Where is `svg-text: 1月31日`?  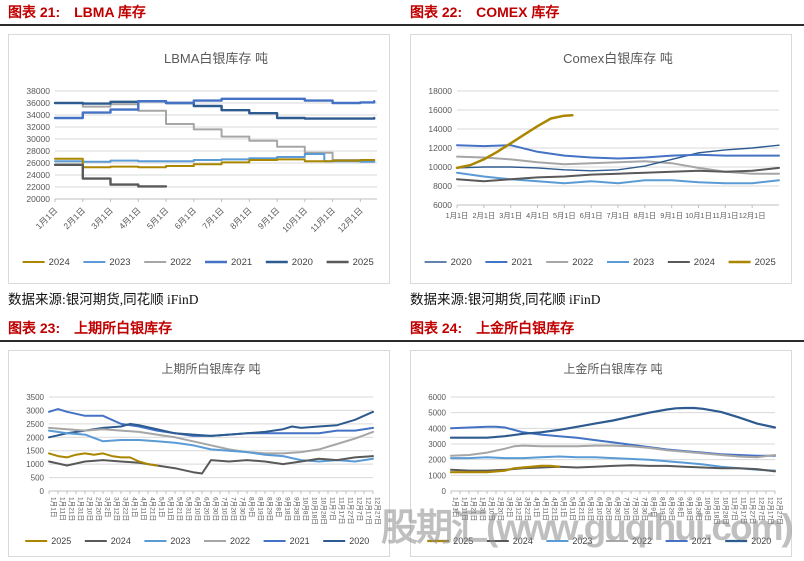
svg-text: 1月31日 is located at coordinates (81, 509).